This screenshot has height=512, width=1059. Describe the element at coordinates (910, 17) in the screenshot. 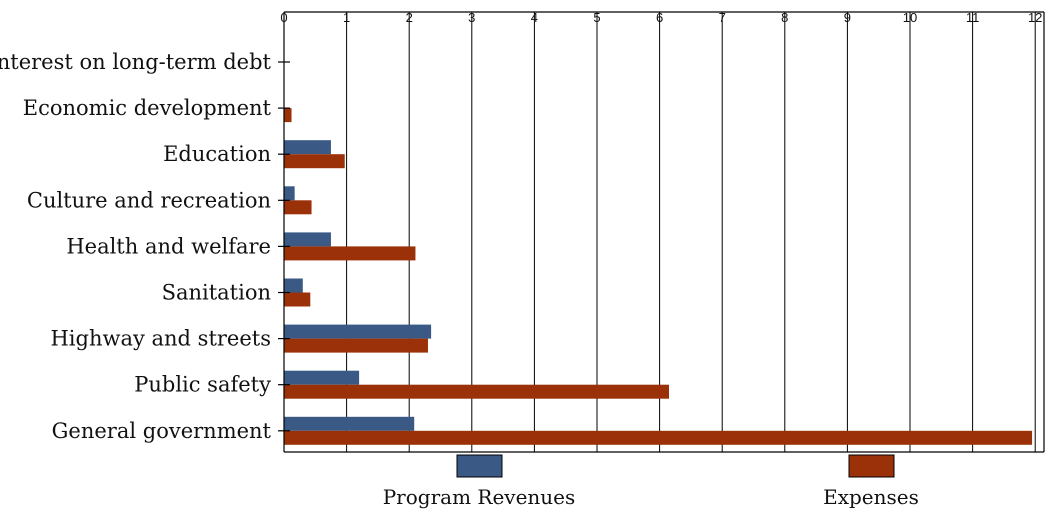

I see `tick-label-10: 10` at that location.